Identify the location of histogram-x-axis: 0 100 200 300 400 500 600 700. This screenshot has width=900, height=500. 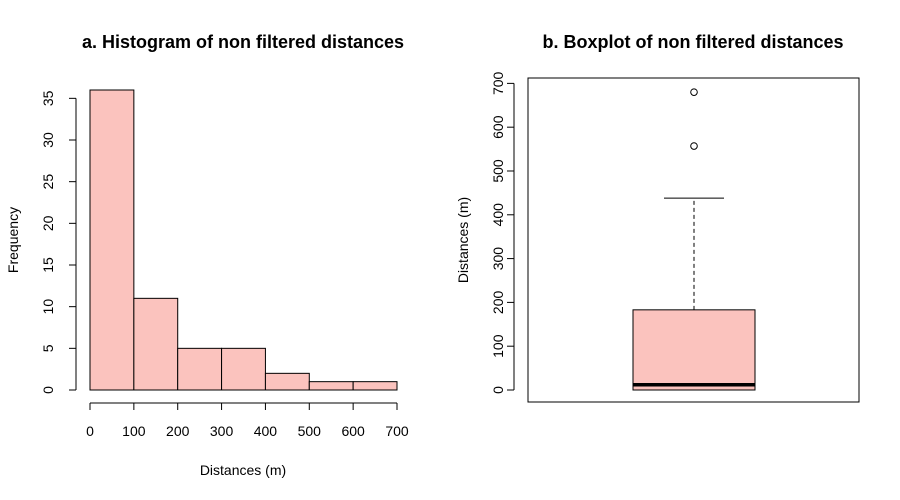
(247, 420).